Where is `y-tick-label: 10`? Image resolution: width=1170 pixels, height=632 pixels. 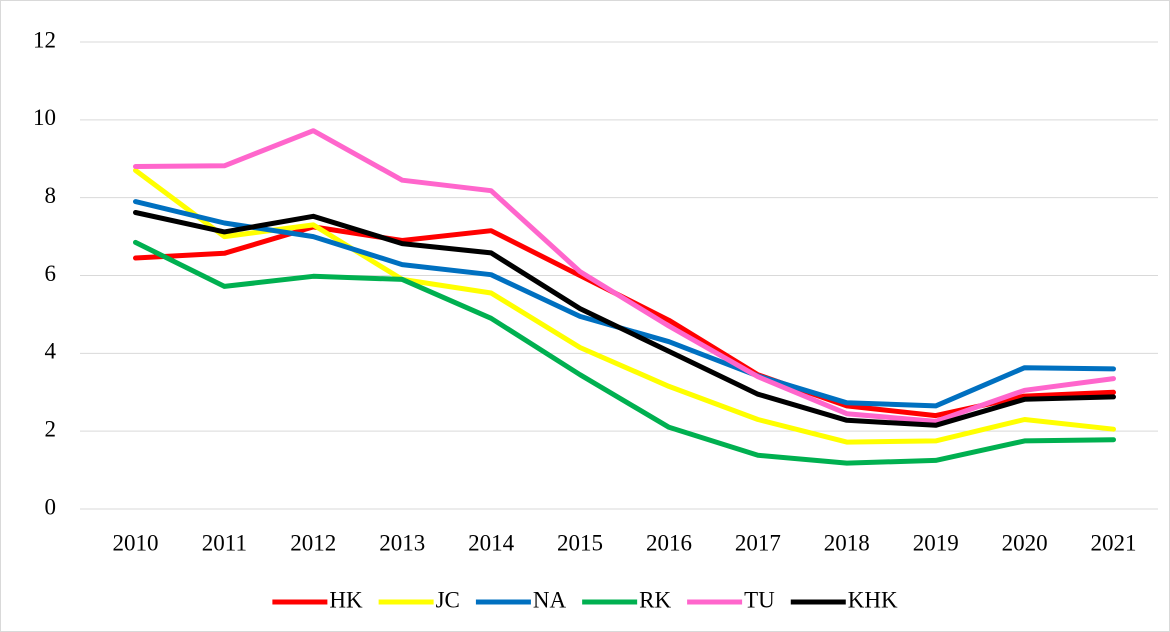 y-tick-label: 10 is located at coordinates (44, 117).